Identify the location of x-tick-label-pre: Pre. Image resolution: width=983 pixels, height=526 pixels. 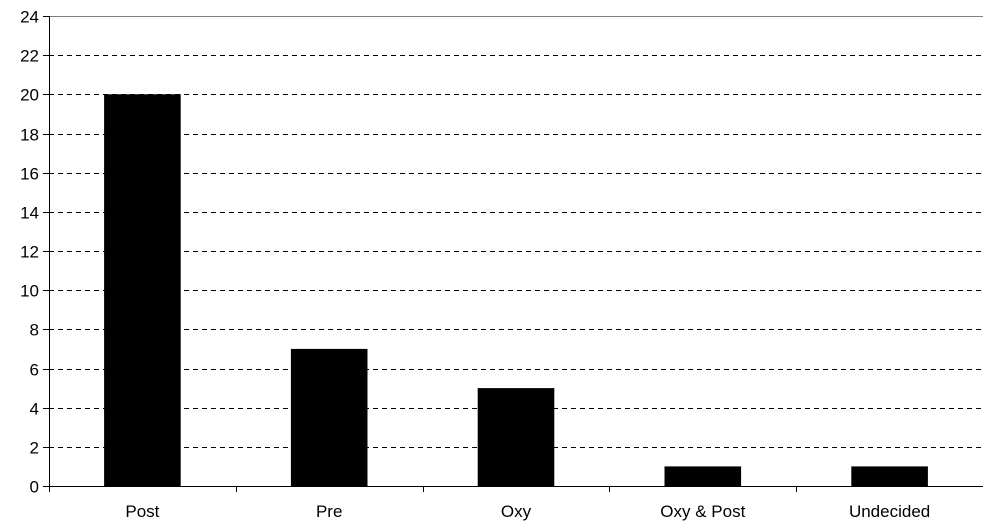
(329, 511).